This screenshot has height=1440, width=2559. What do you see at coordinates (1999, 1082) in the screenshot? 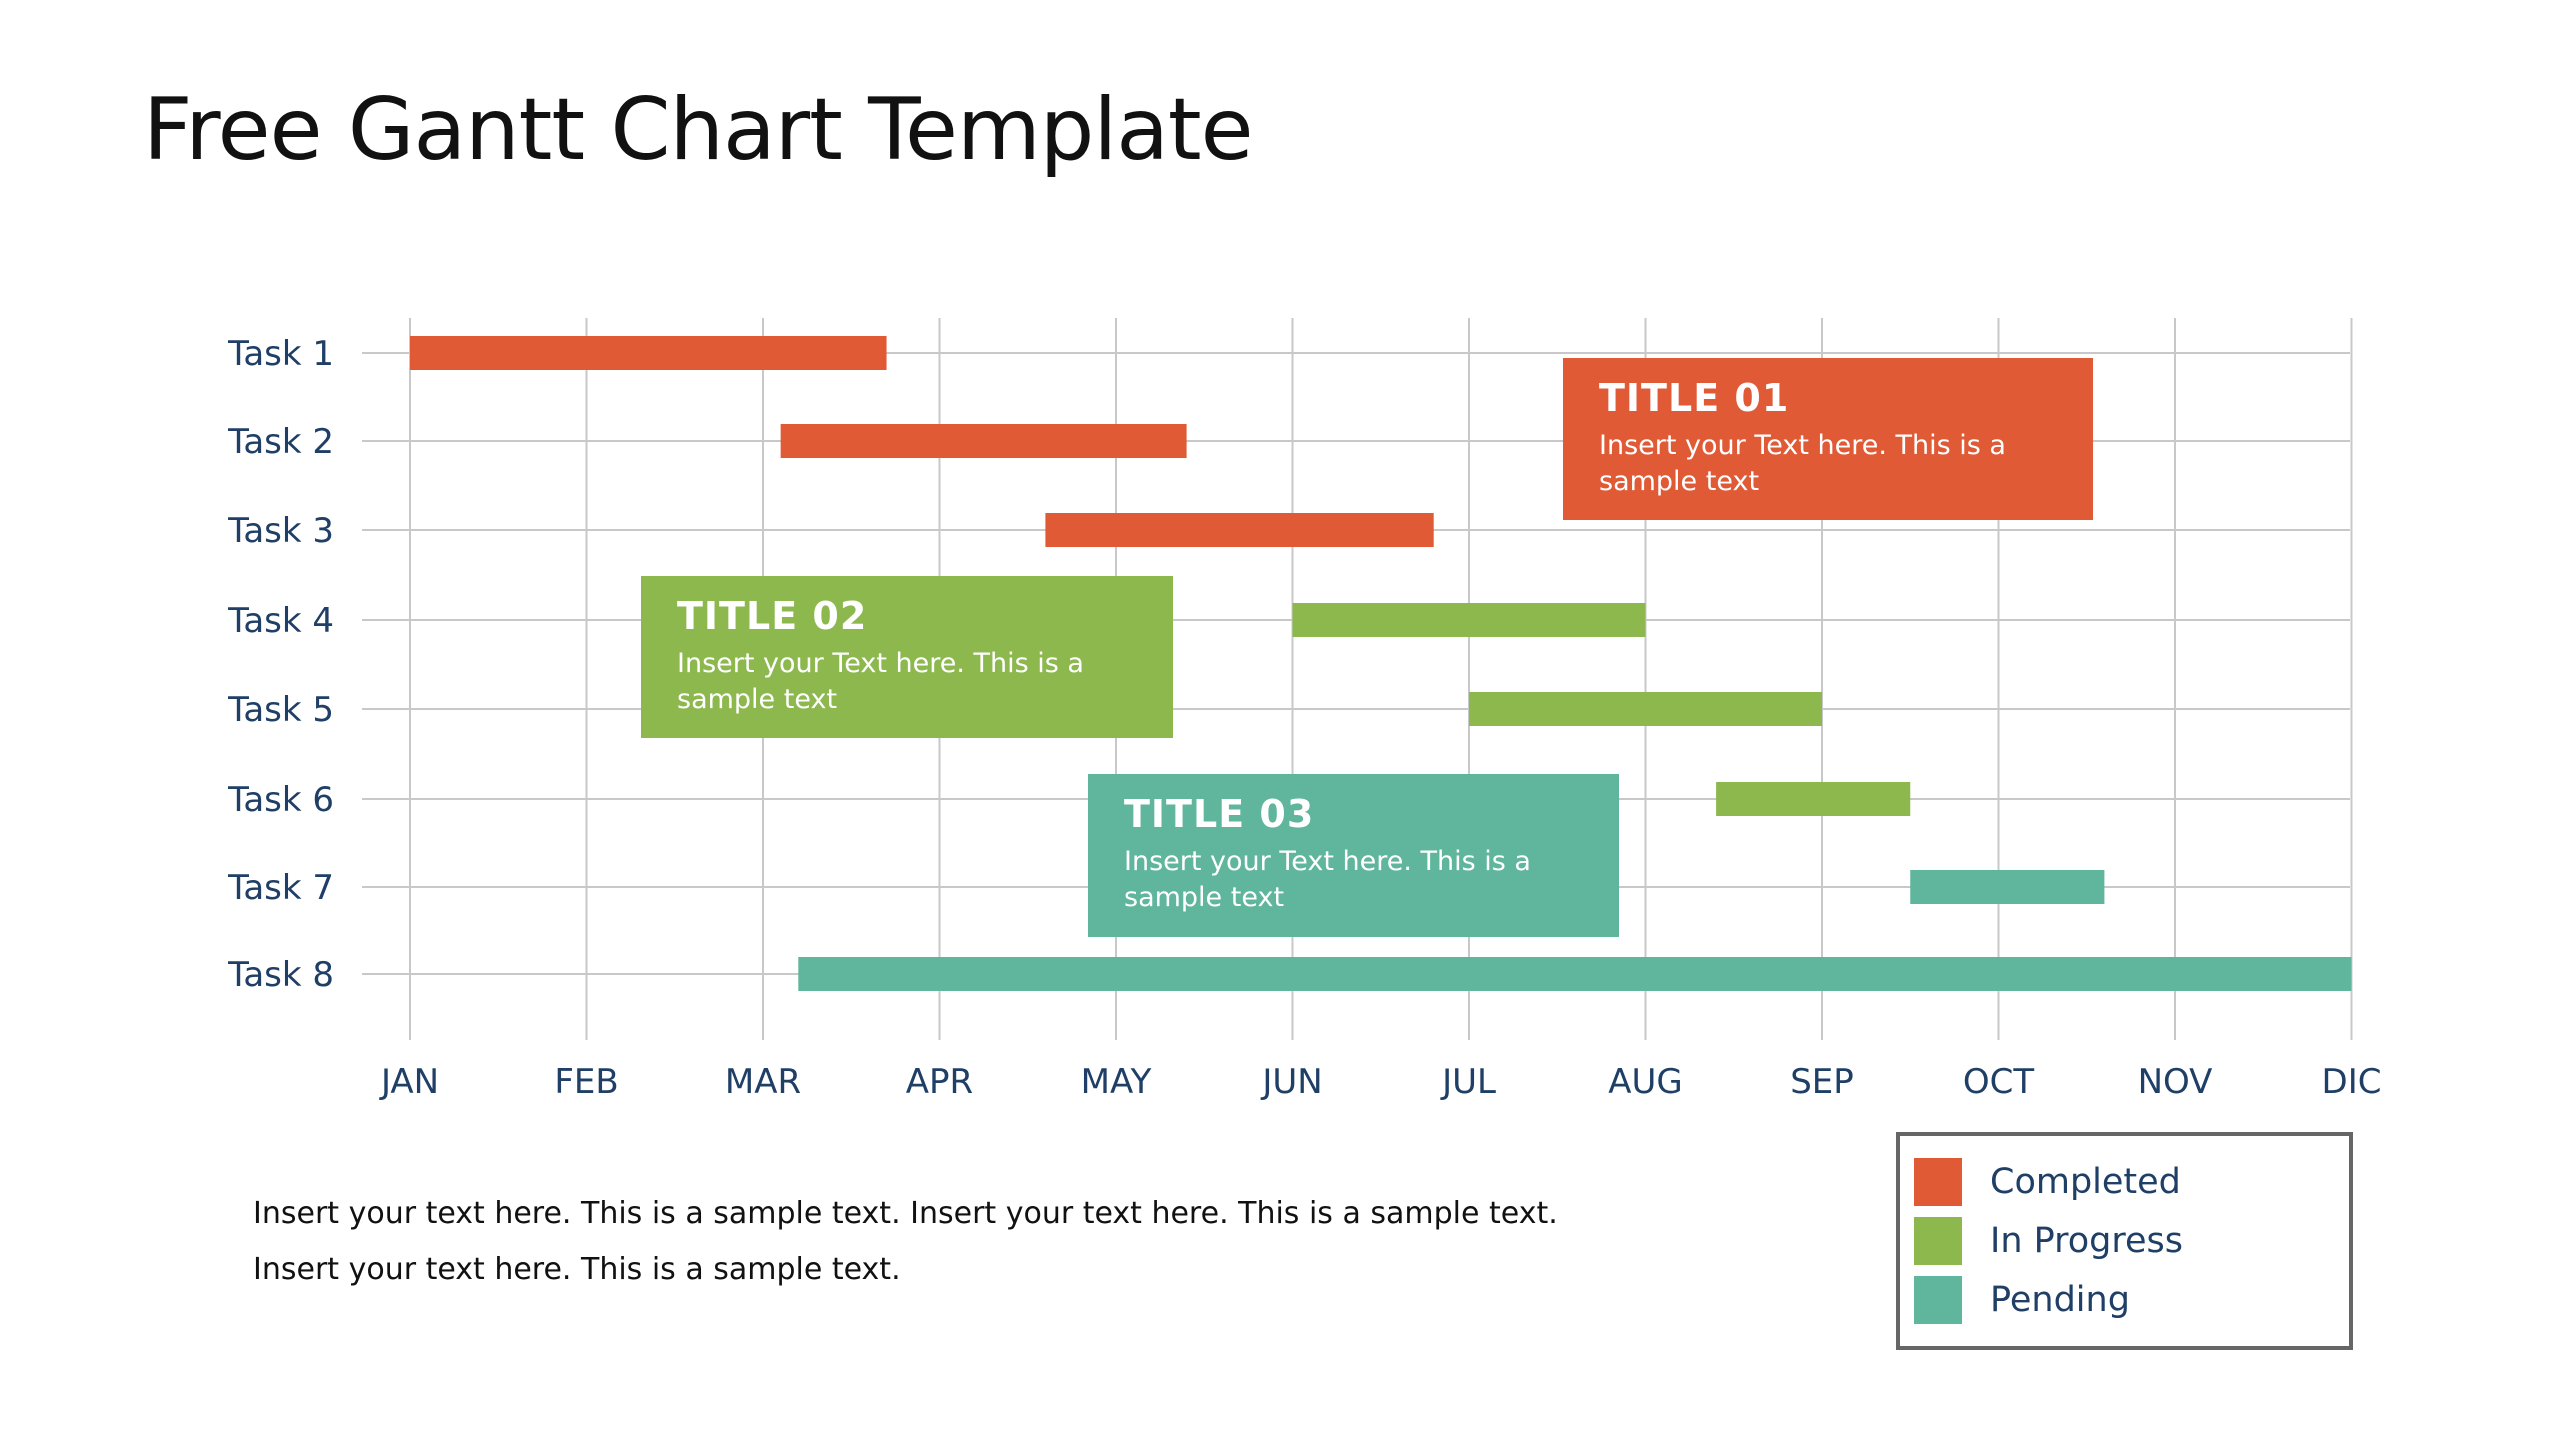
I see `month-tick-label: OCT` at bounding box center [1999, 1082].